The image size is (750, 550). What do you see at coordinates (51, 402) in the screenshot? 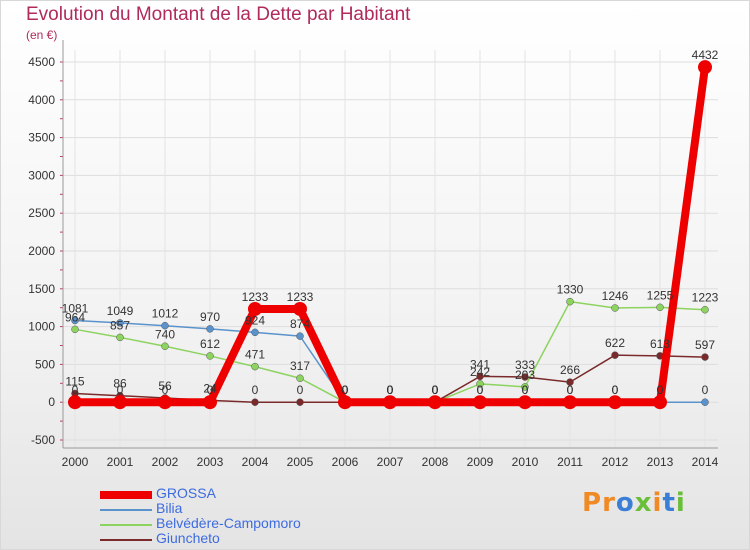
I see `y-tick-label: 0` at bounding box center [51, 402].